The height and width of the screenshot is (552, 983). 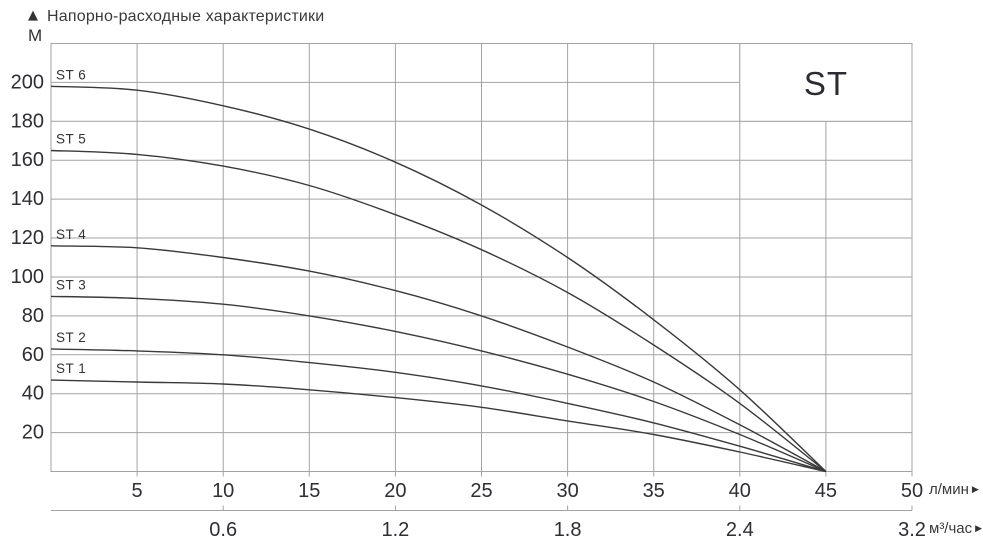 I want to click on chart-header: ▲ Напорно-расходные характеристики, so click(x=176, y=17).